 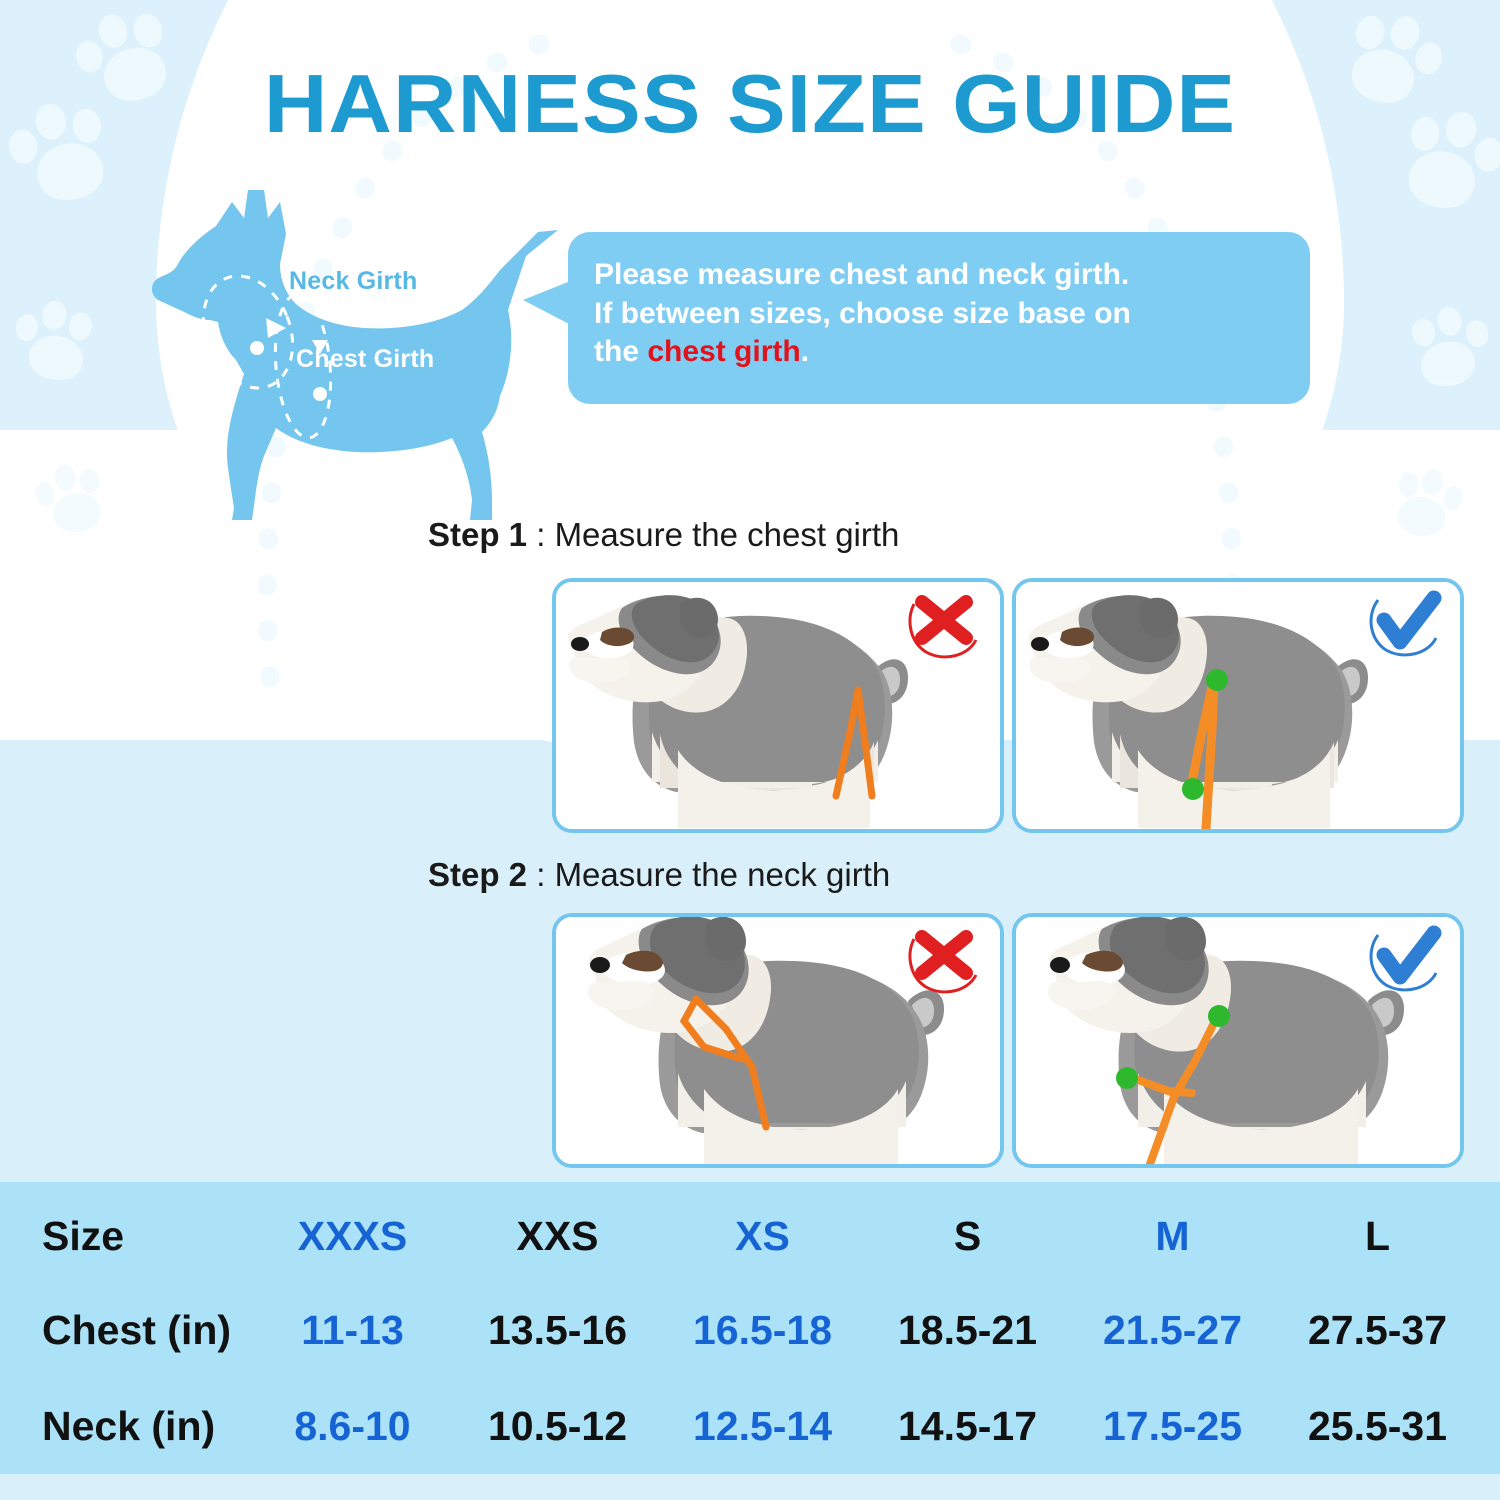 I want to click on chest-cell: 18.5-21, so click(x=967, y=1330).